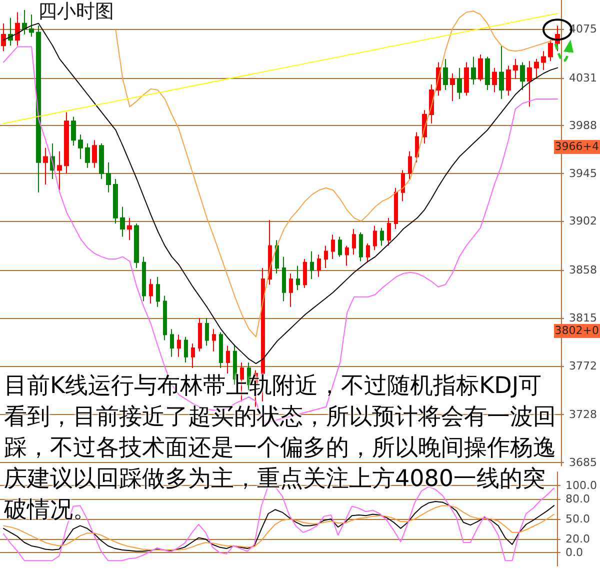 The image size is (600, 570). What do you see at coordinates (578, 539) in the screenshot?
I see `y-tick-label: 20.0` at bounding box center [578, 539].